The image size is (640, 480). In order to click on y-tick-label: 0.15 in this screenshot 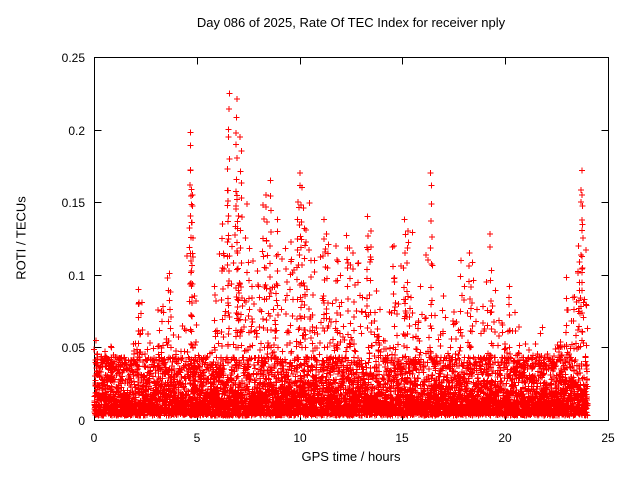, I will do `click(74, 203)`.